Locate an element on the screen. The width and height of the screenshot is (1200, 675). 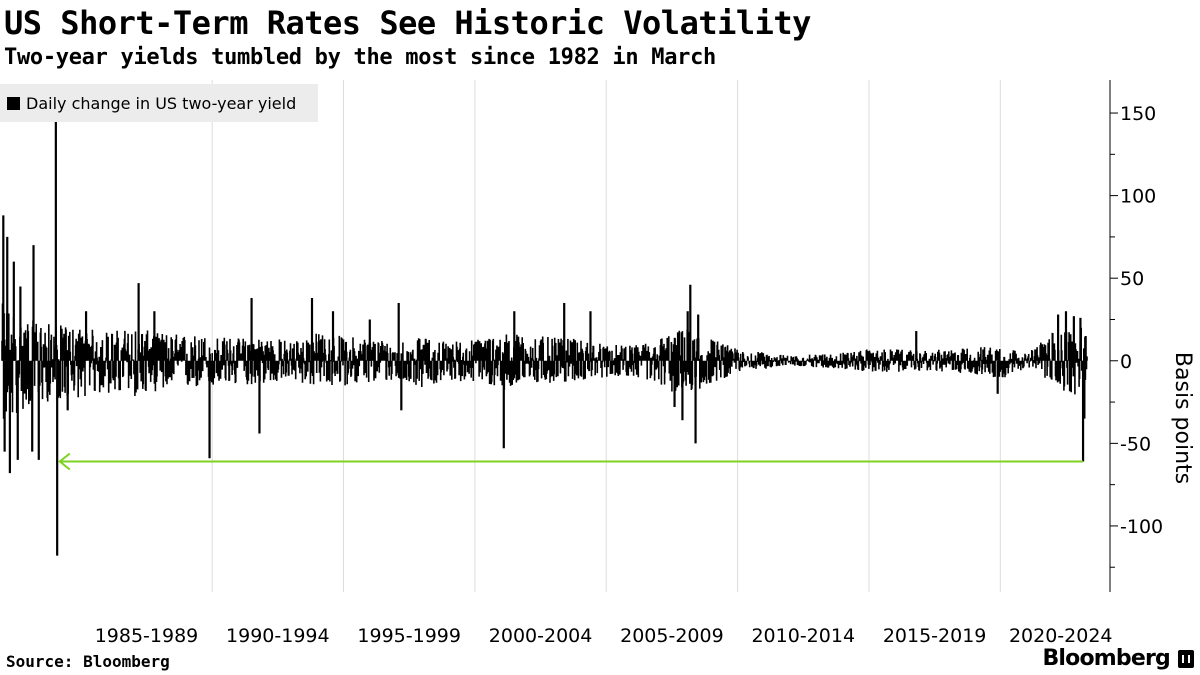
bloomberg-terminal-icon is located at coordinates (1186, 659).